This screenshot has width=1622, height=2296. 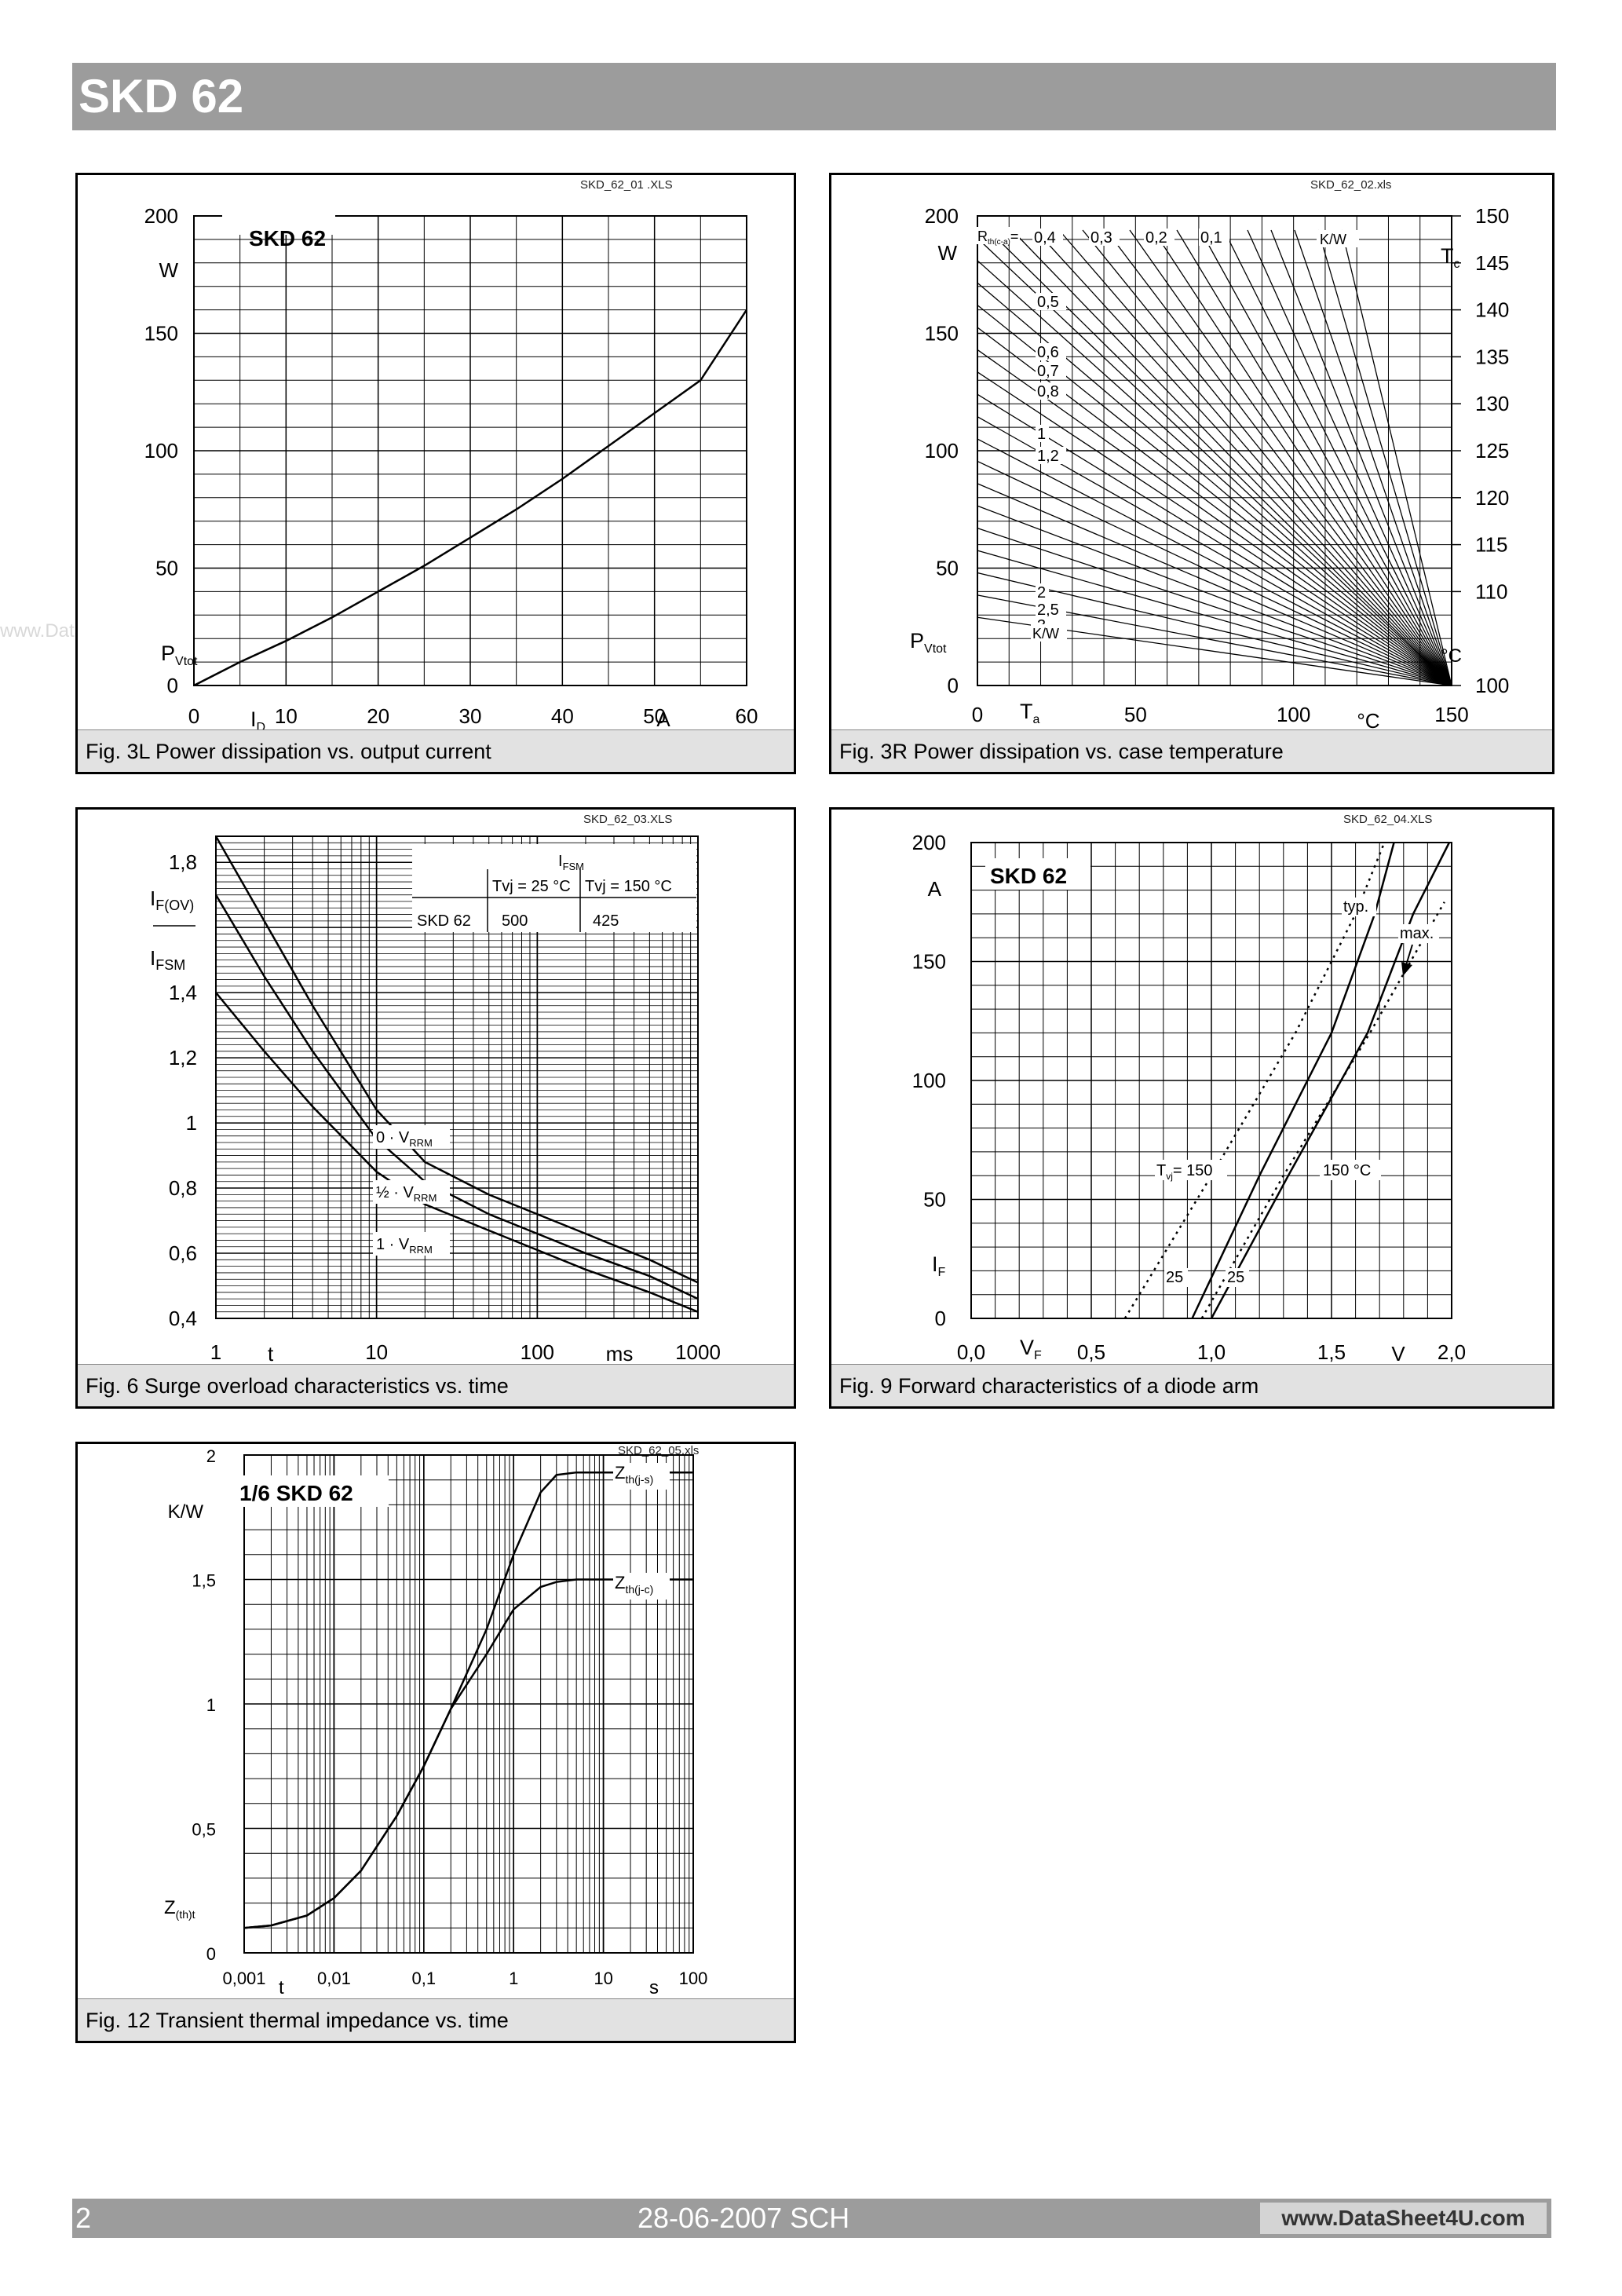 I want to click on footer-site-link: www.DataSheet4U.com, so click(x=1403, y=2218).